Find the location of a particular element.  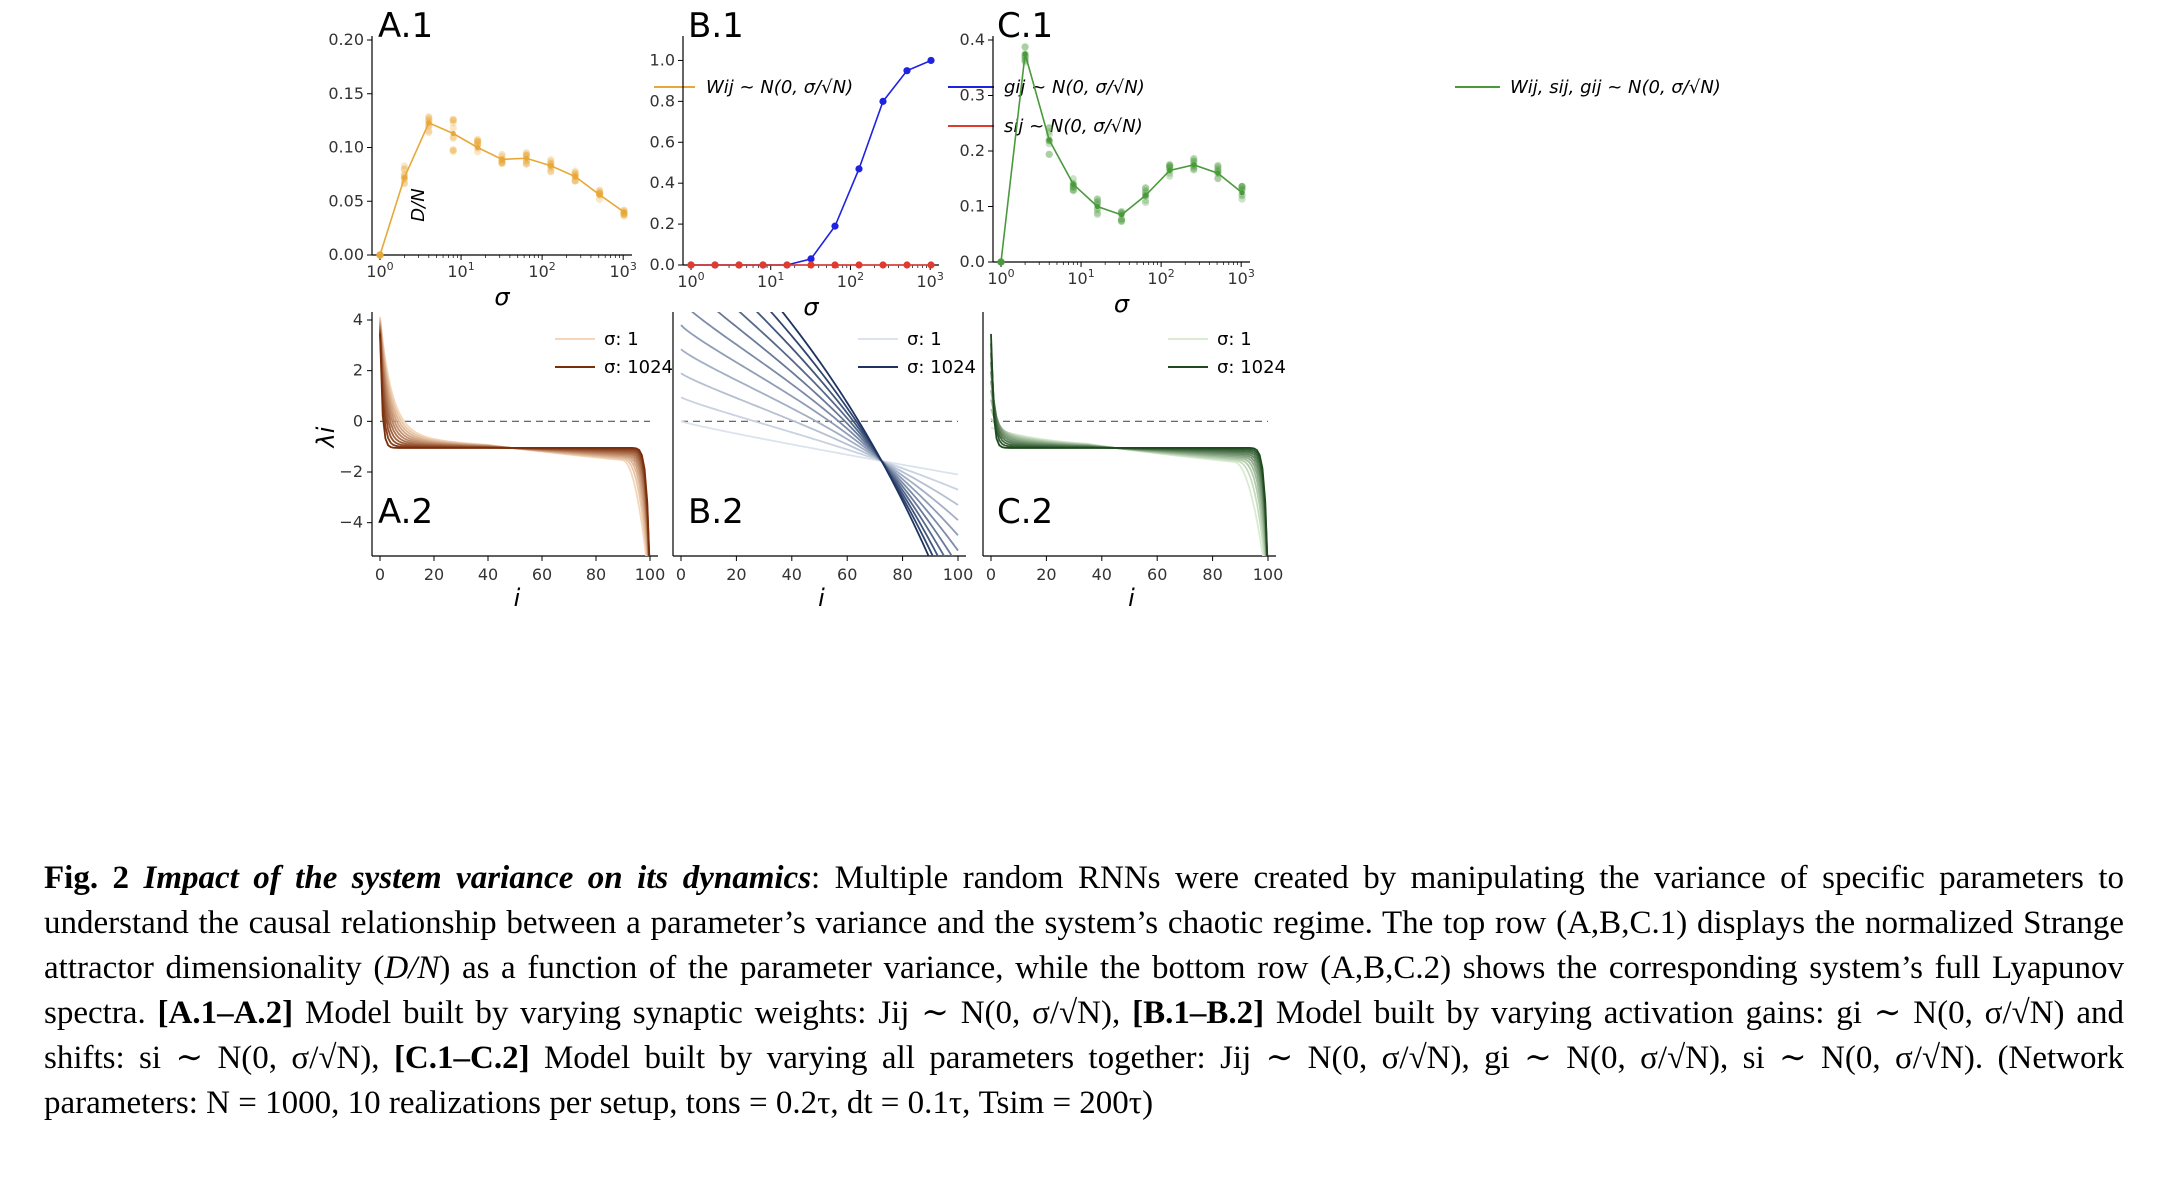

y-tick-label: 0.00 is located at coordinates (346, 254).